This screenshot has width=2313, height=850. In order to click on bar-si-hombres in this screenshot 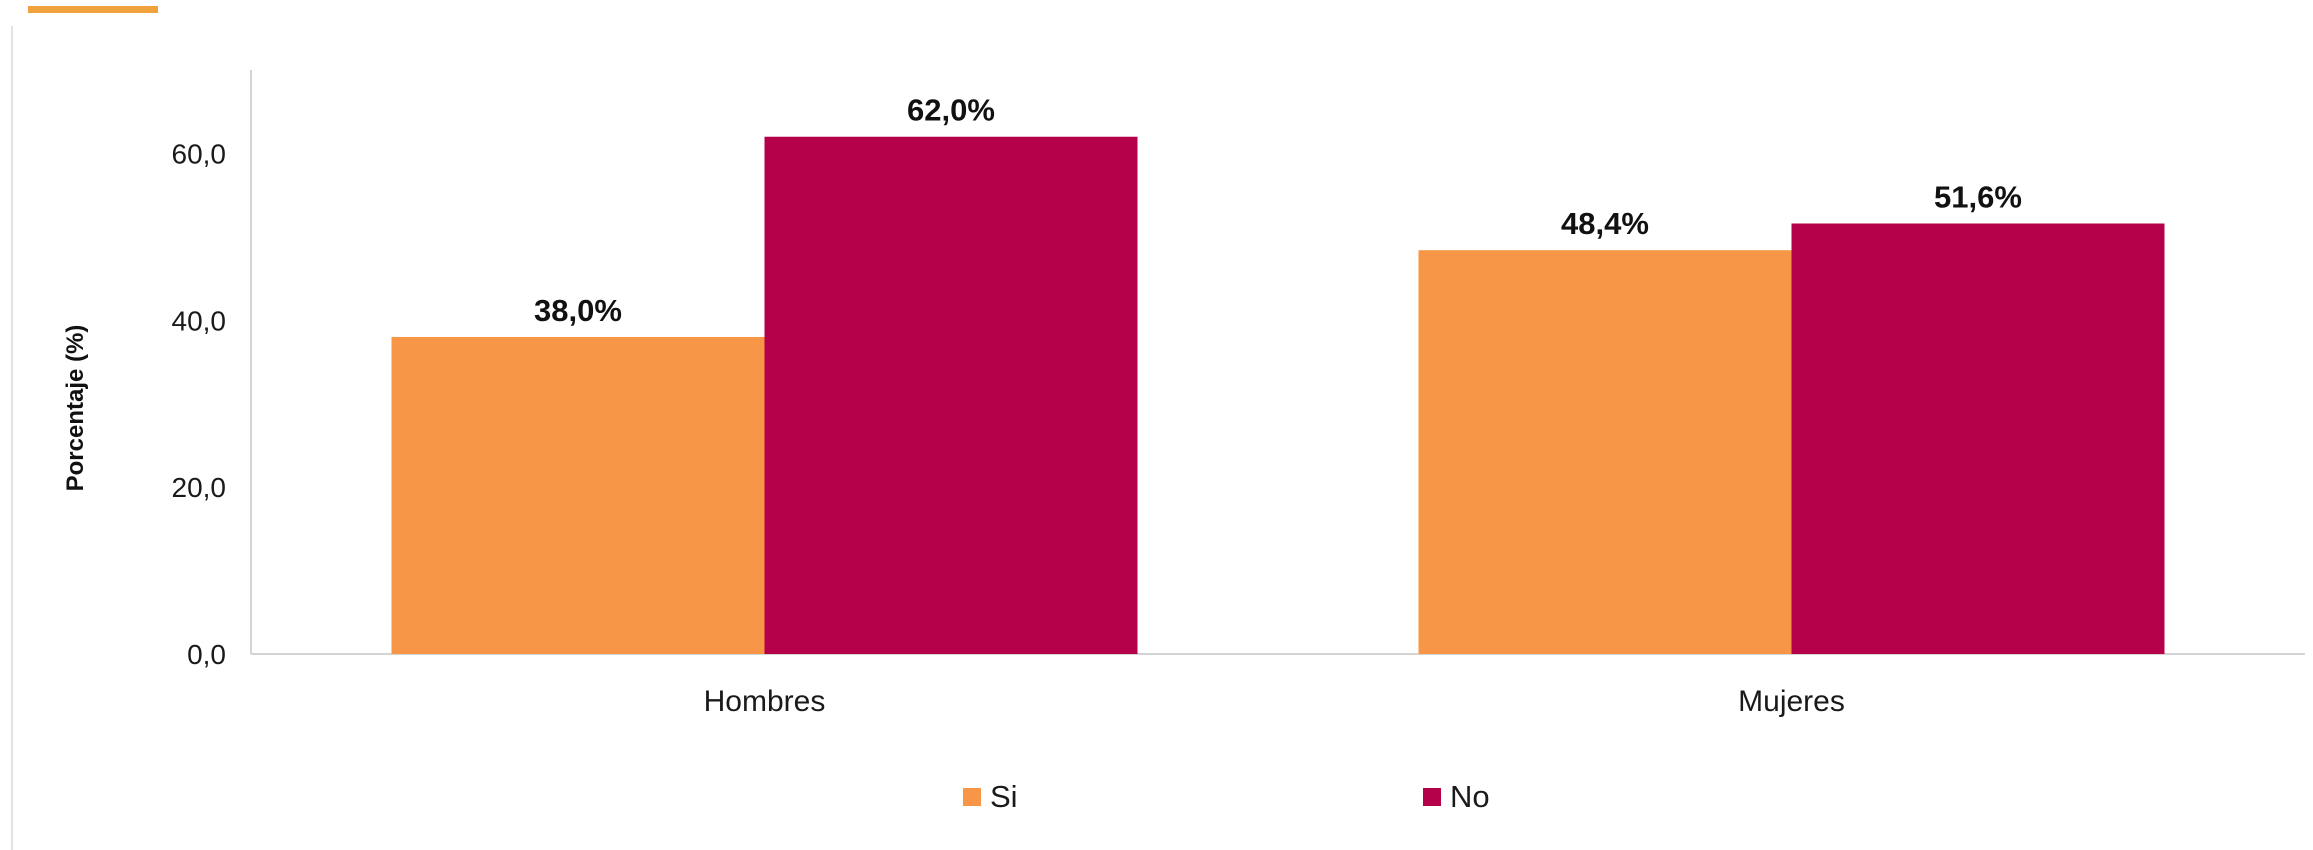, I will do `click(578, 495)`.